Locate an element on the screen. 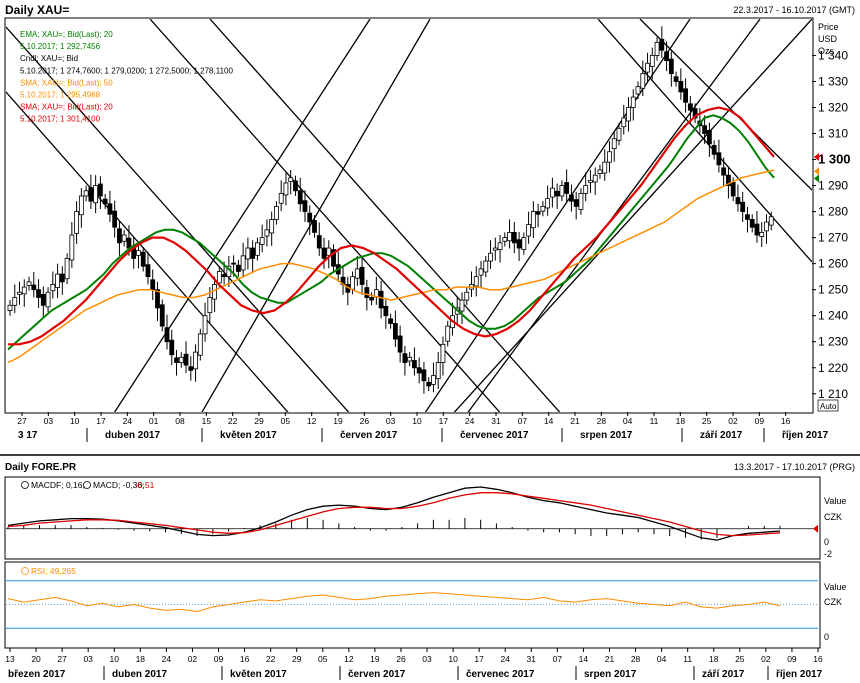 This screenshot has height=683, width=860. macd-plot-area is located at coordinates (412, 513).